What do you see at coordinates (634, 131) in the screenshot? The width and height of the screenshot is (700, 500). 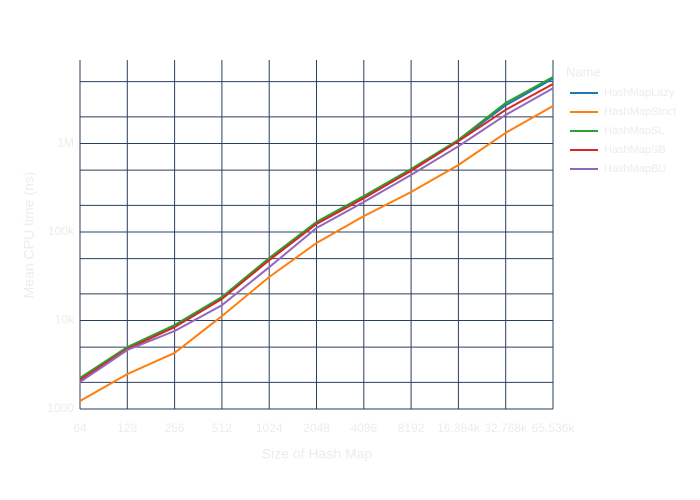 I see `legend-label: HashMapSL` at bounding box center [634, 131].